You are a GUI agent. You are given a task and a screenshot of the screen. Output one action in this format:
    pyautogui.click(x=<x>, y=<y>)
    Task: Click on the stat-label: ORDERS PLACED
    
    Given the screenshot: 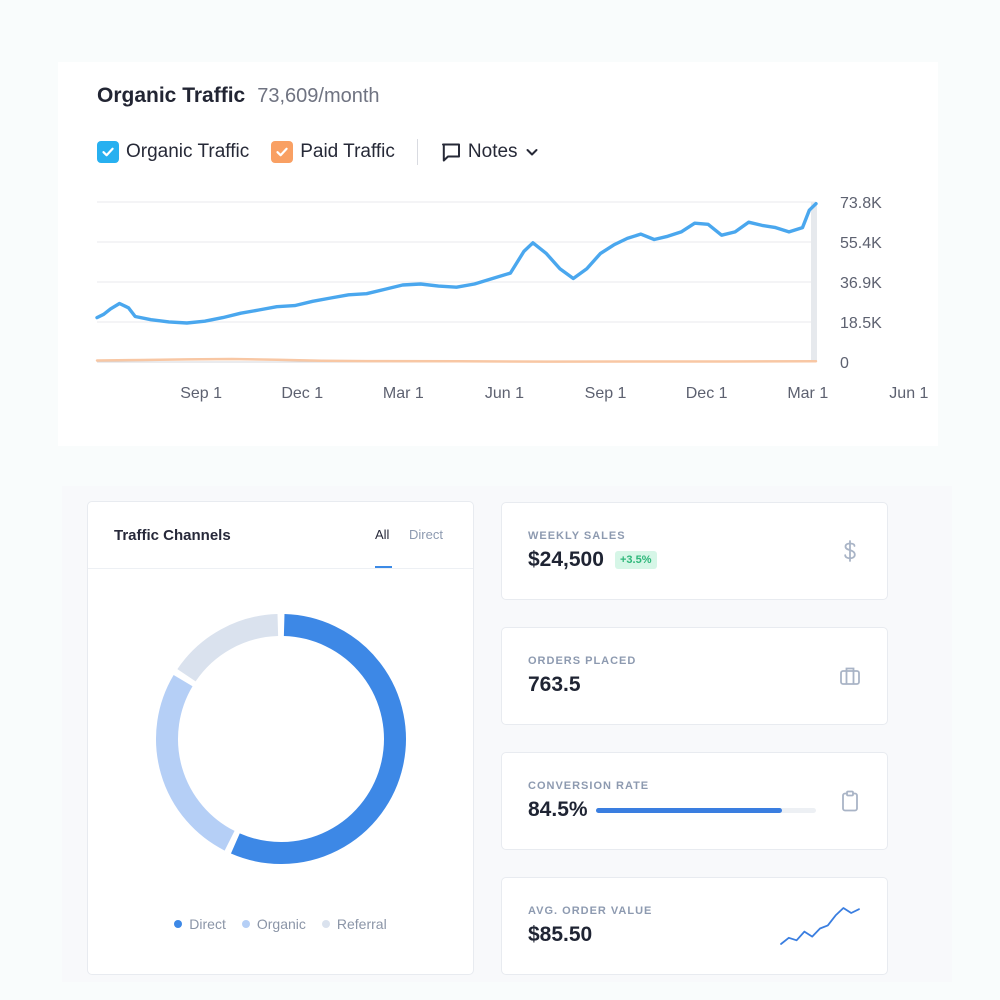 What is the action you would take?
    pyautogui.click(x=582, y=661)
    